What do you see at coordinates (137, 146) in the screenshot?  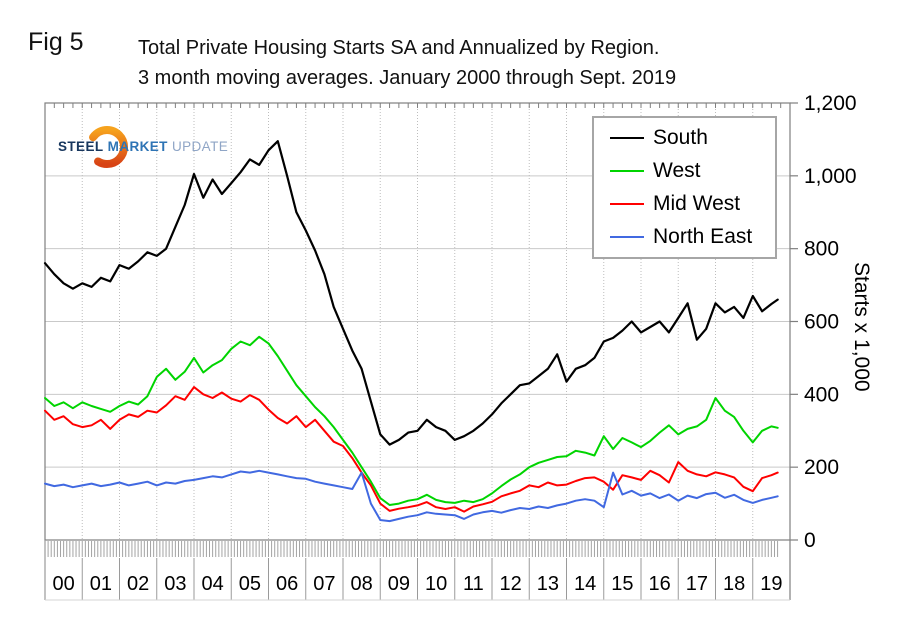 I see `smu-logo-market: MARKET` at bounding box center [137, 146].